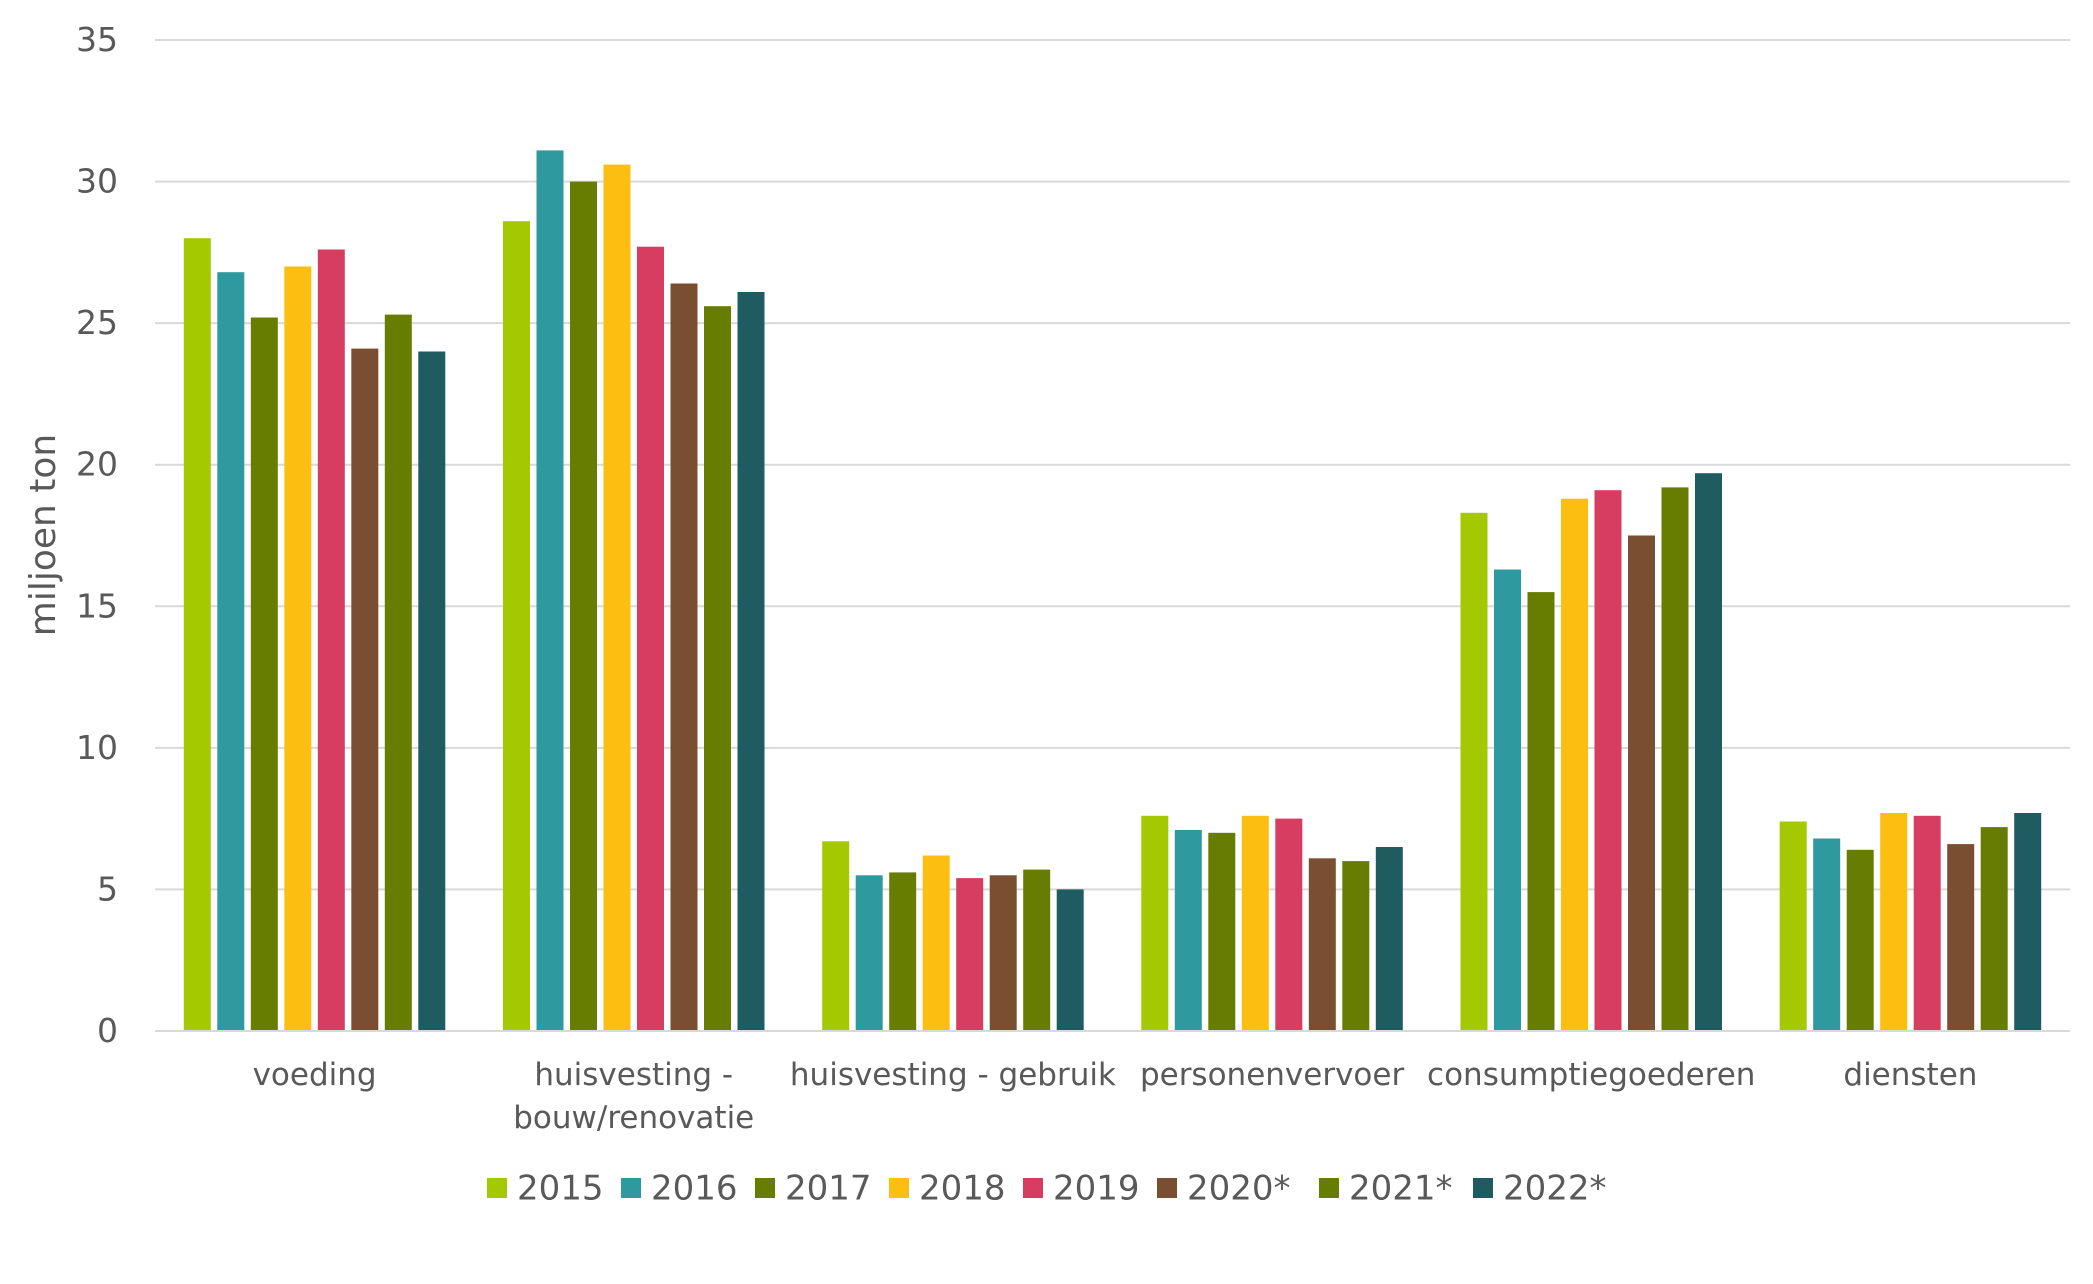  Describe the element at coordinates (97, 605) in the screenshot. I see `y-tick-label: 15` at that location.